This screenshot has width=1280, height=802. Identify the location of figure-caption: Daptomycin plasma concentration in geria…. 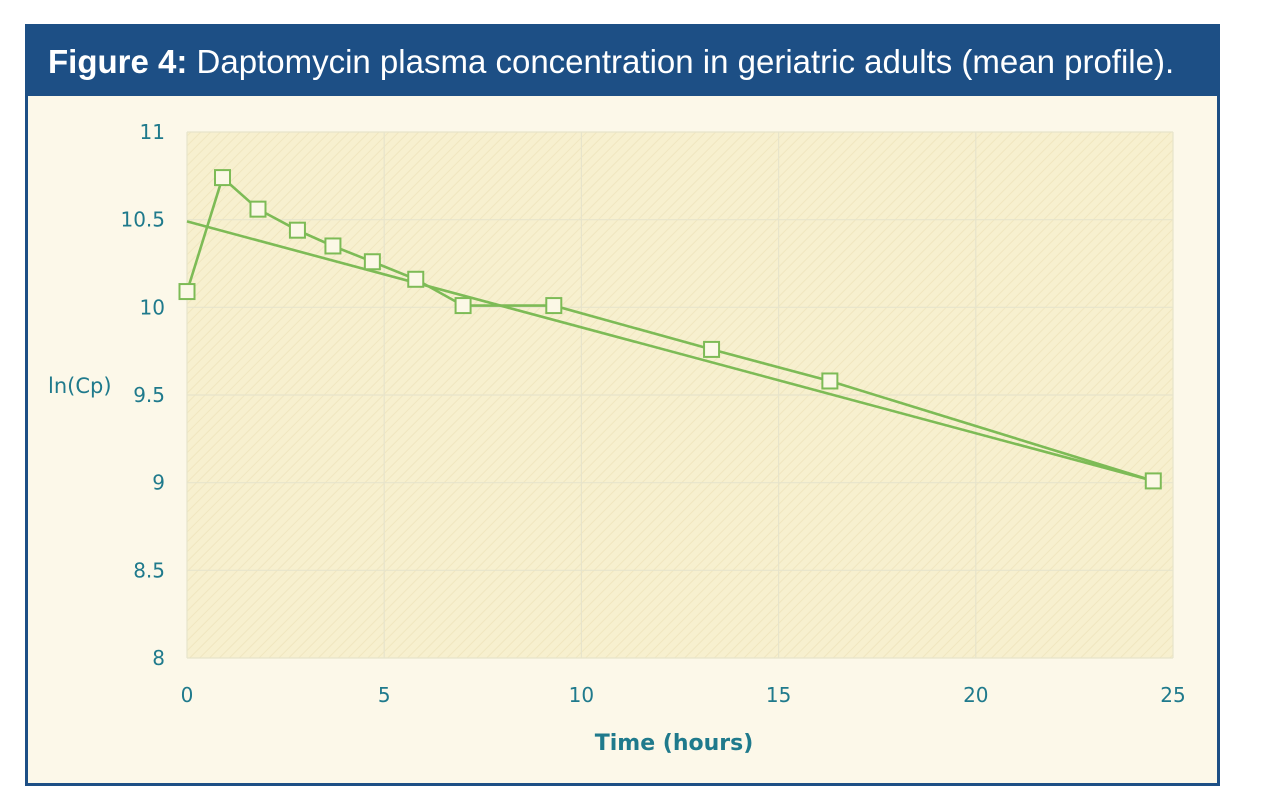
(681, 61).